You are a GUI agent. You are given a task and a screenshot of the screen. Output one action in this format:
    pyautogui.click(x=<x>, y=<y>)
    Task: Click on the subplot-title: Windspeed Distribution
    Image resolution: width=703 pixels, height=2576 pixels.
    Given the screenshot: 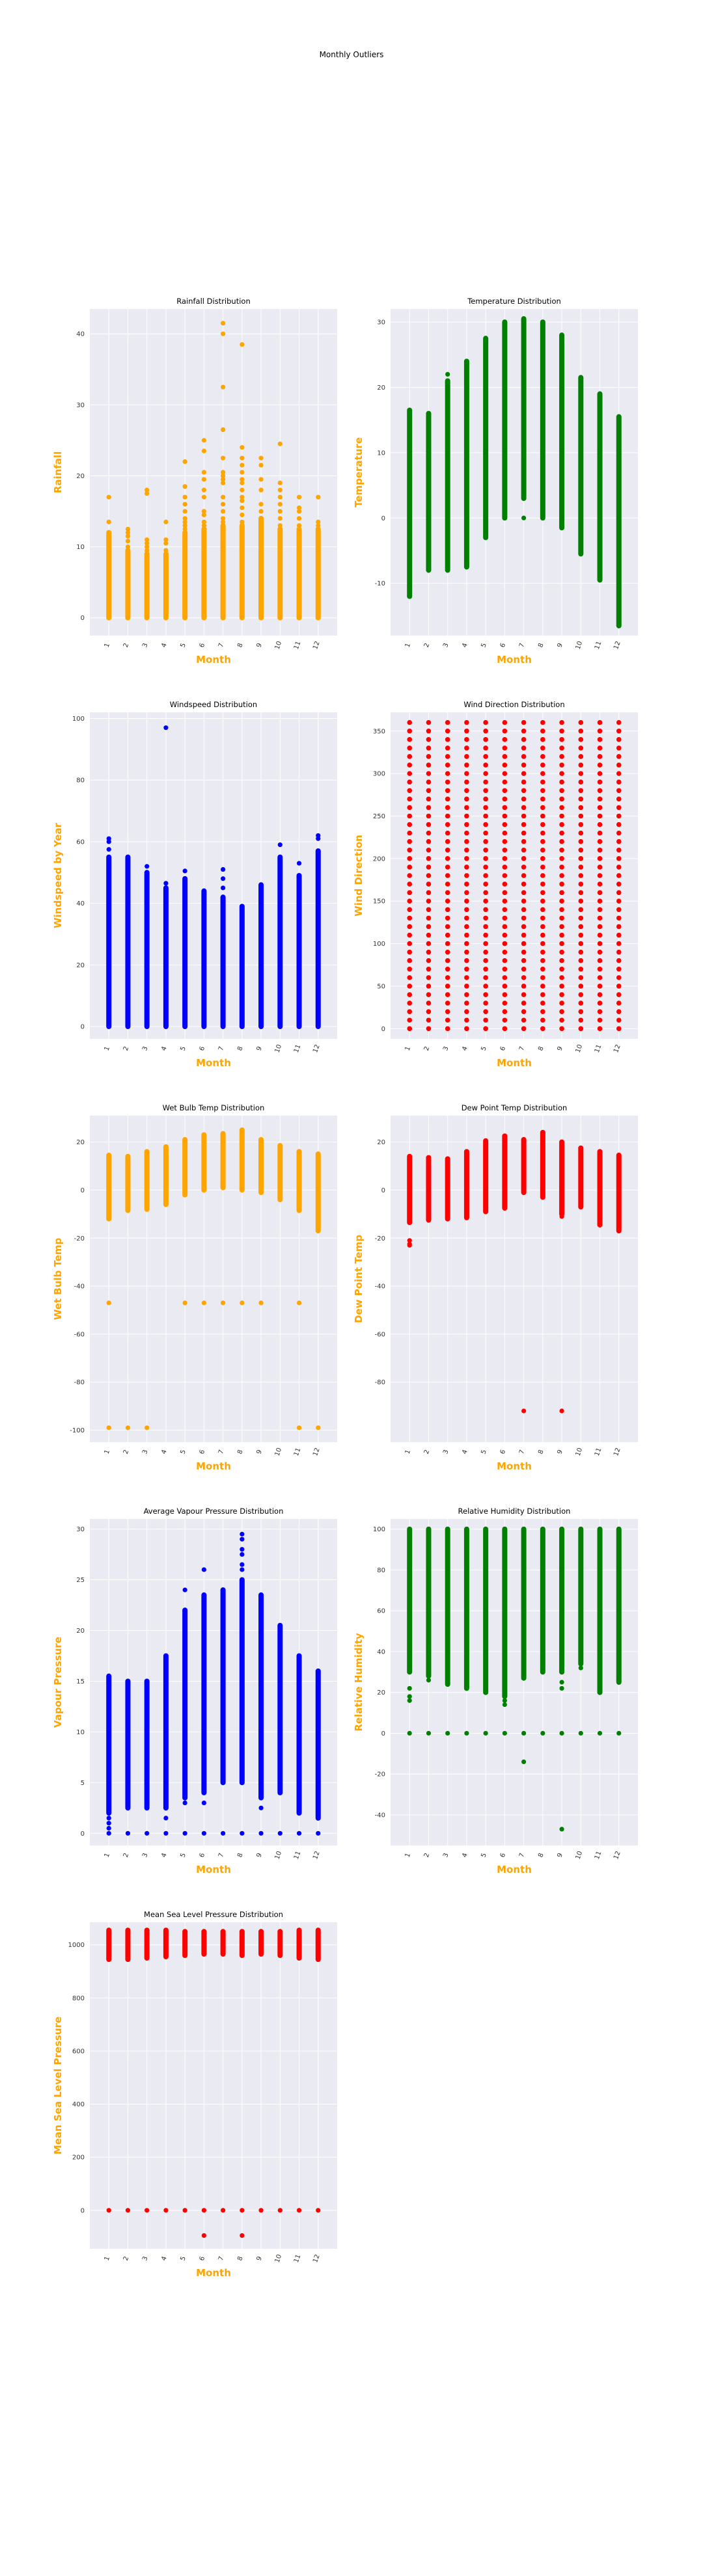 What is the action you would take?
    pyautogui.click(x=213, y=705)
    